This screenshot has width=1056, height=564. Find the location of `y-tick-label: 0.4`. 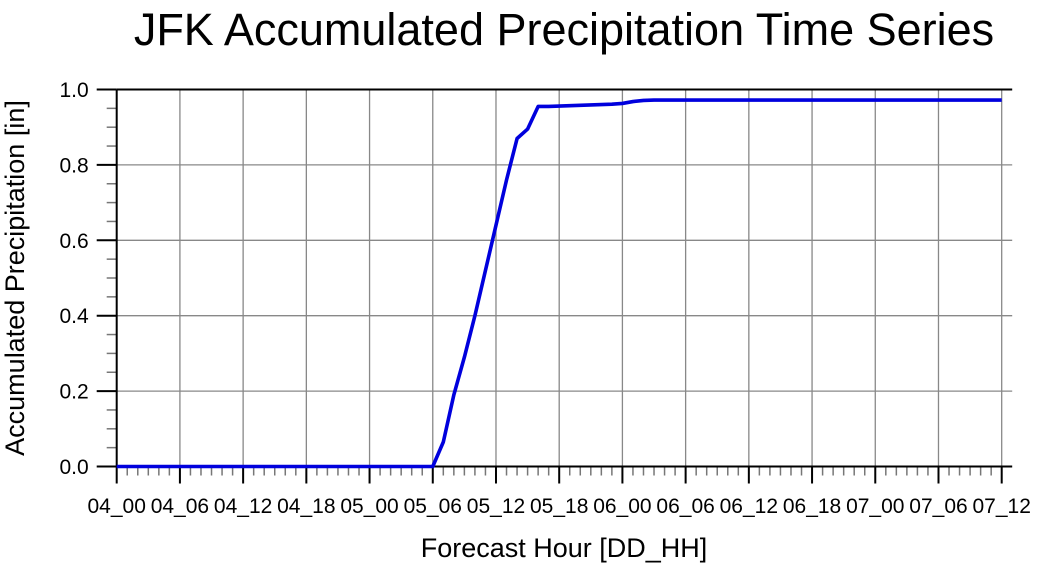

y-tick-label: 0.4 is located at coordinates (74, 316).